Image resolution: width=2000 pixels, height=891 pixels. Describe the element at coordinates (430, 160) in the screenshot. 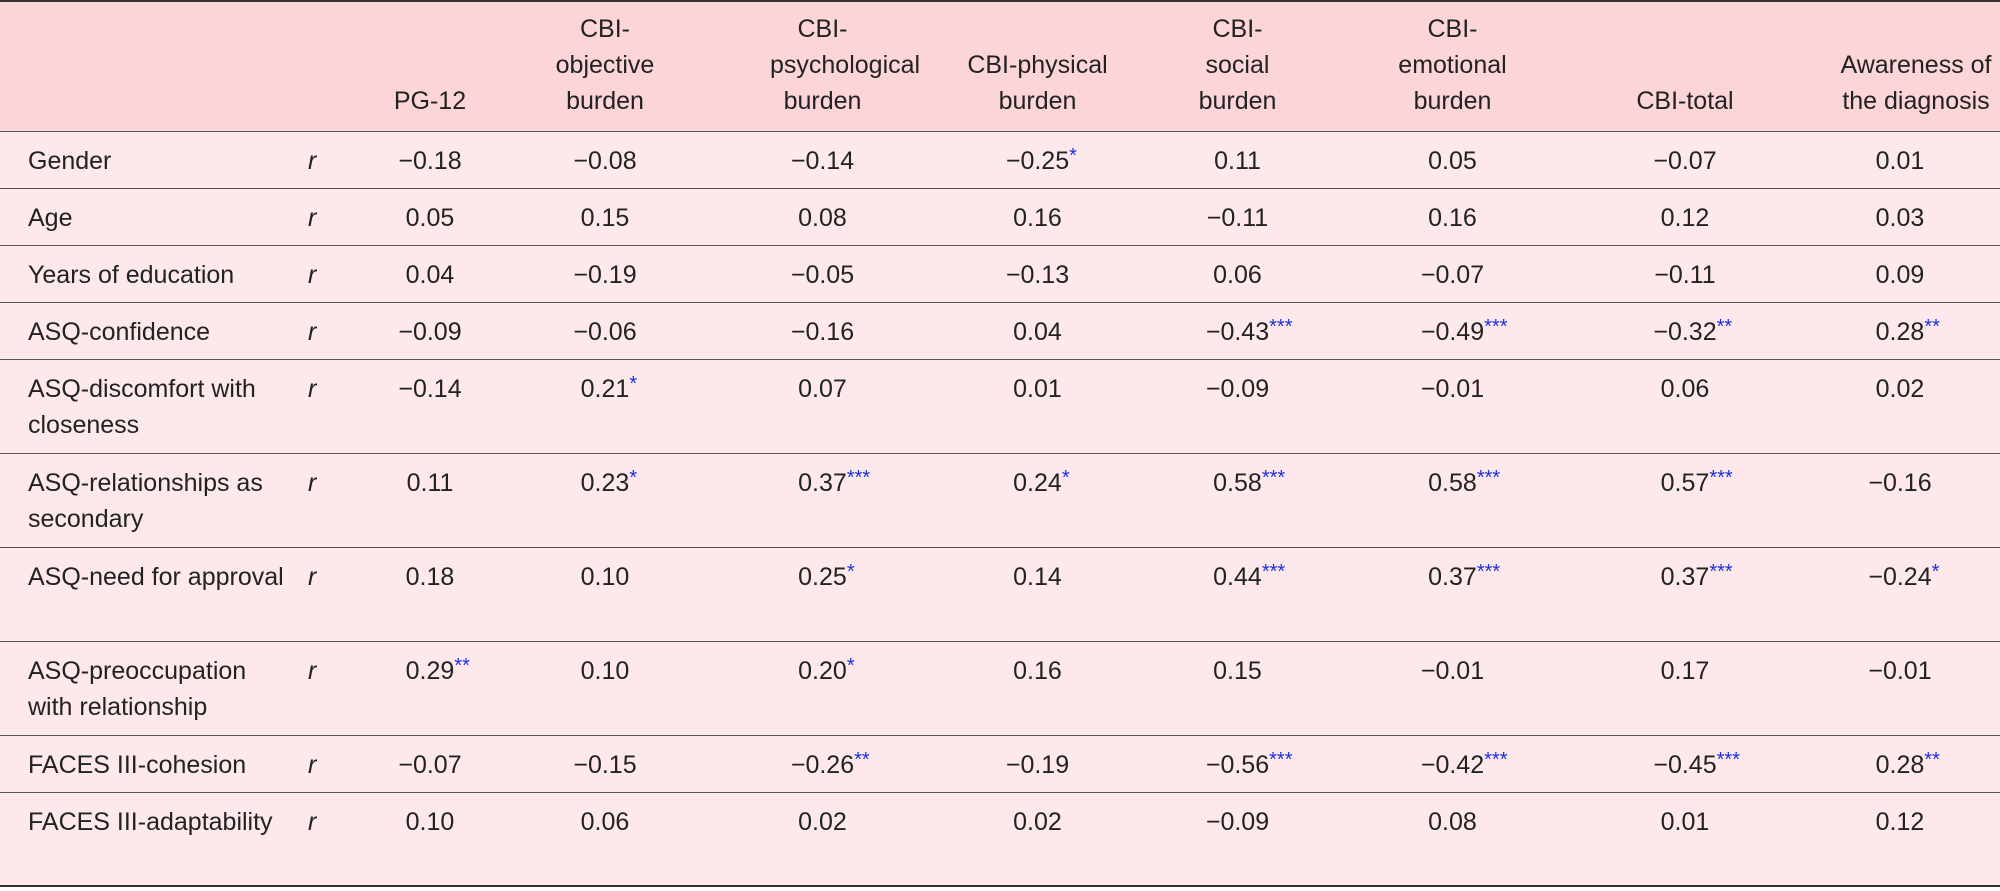

I see `correlation-value: −0.18` at that location.